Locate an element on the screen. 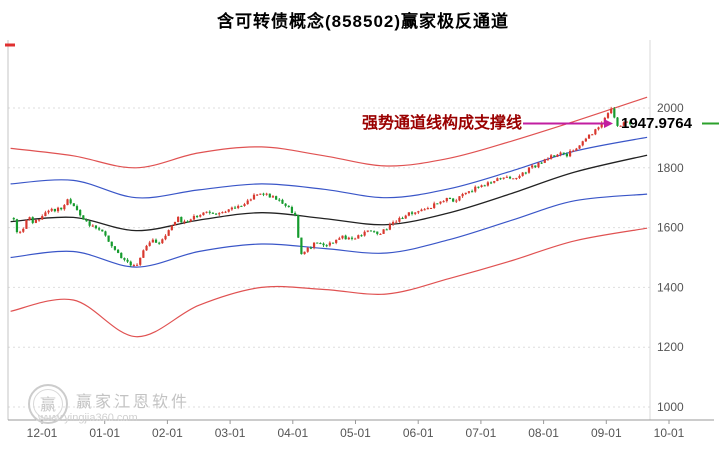 This screenshot has height=450, width=726. support-annotation: 强势通道线构成支撑线 is located at coordinates (441, 123).